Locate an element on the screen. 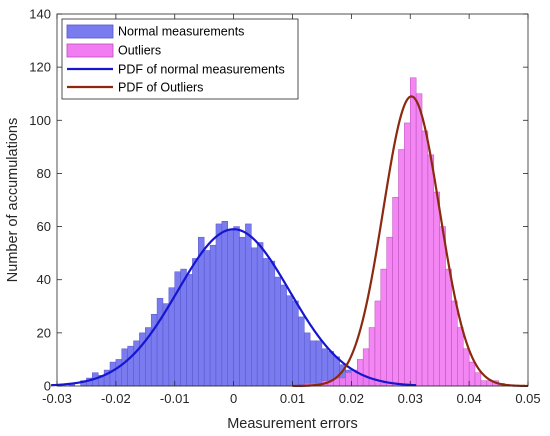 The height and width of the screenshot is (436, 550). y-tick-label: 20 is located at coordinates (44, 332).